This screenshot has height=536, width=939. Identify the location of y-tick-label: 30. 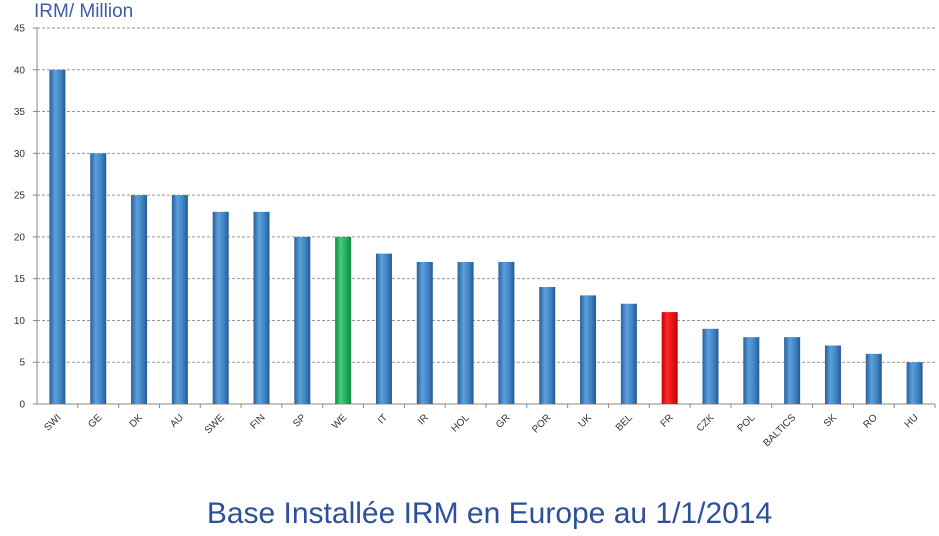
(20, 154).